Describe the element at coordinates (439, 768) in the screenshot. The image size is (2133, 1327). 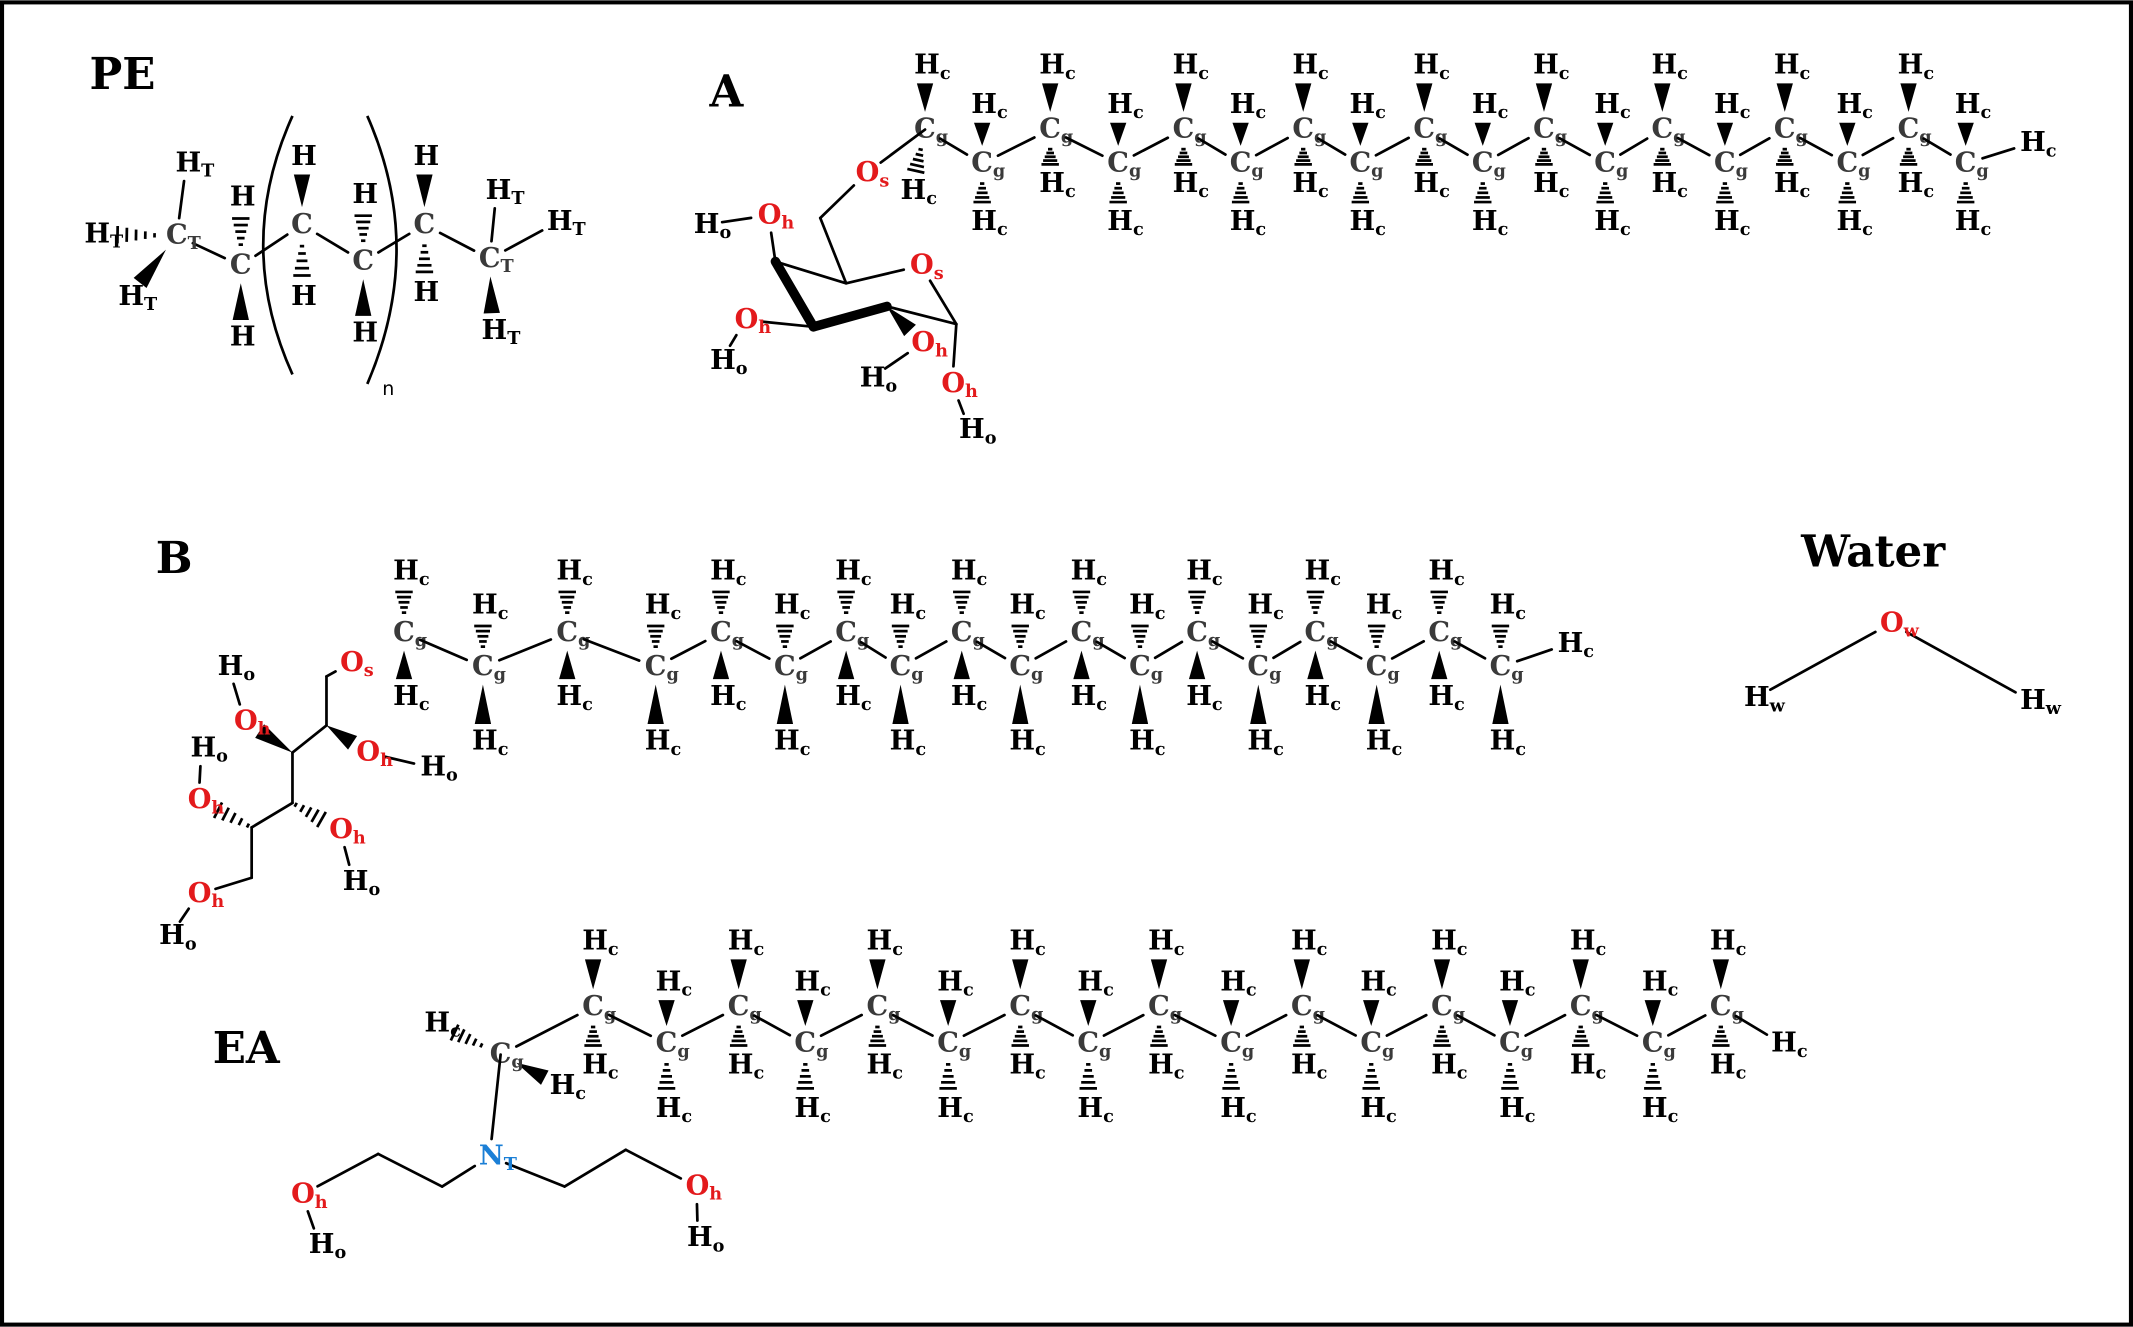
I see `atom-label: Ho` at that location.